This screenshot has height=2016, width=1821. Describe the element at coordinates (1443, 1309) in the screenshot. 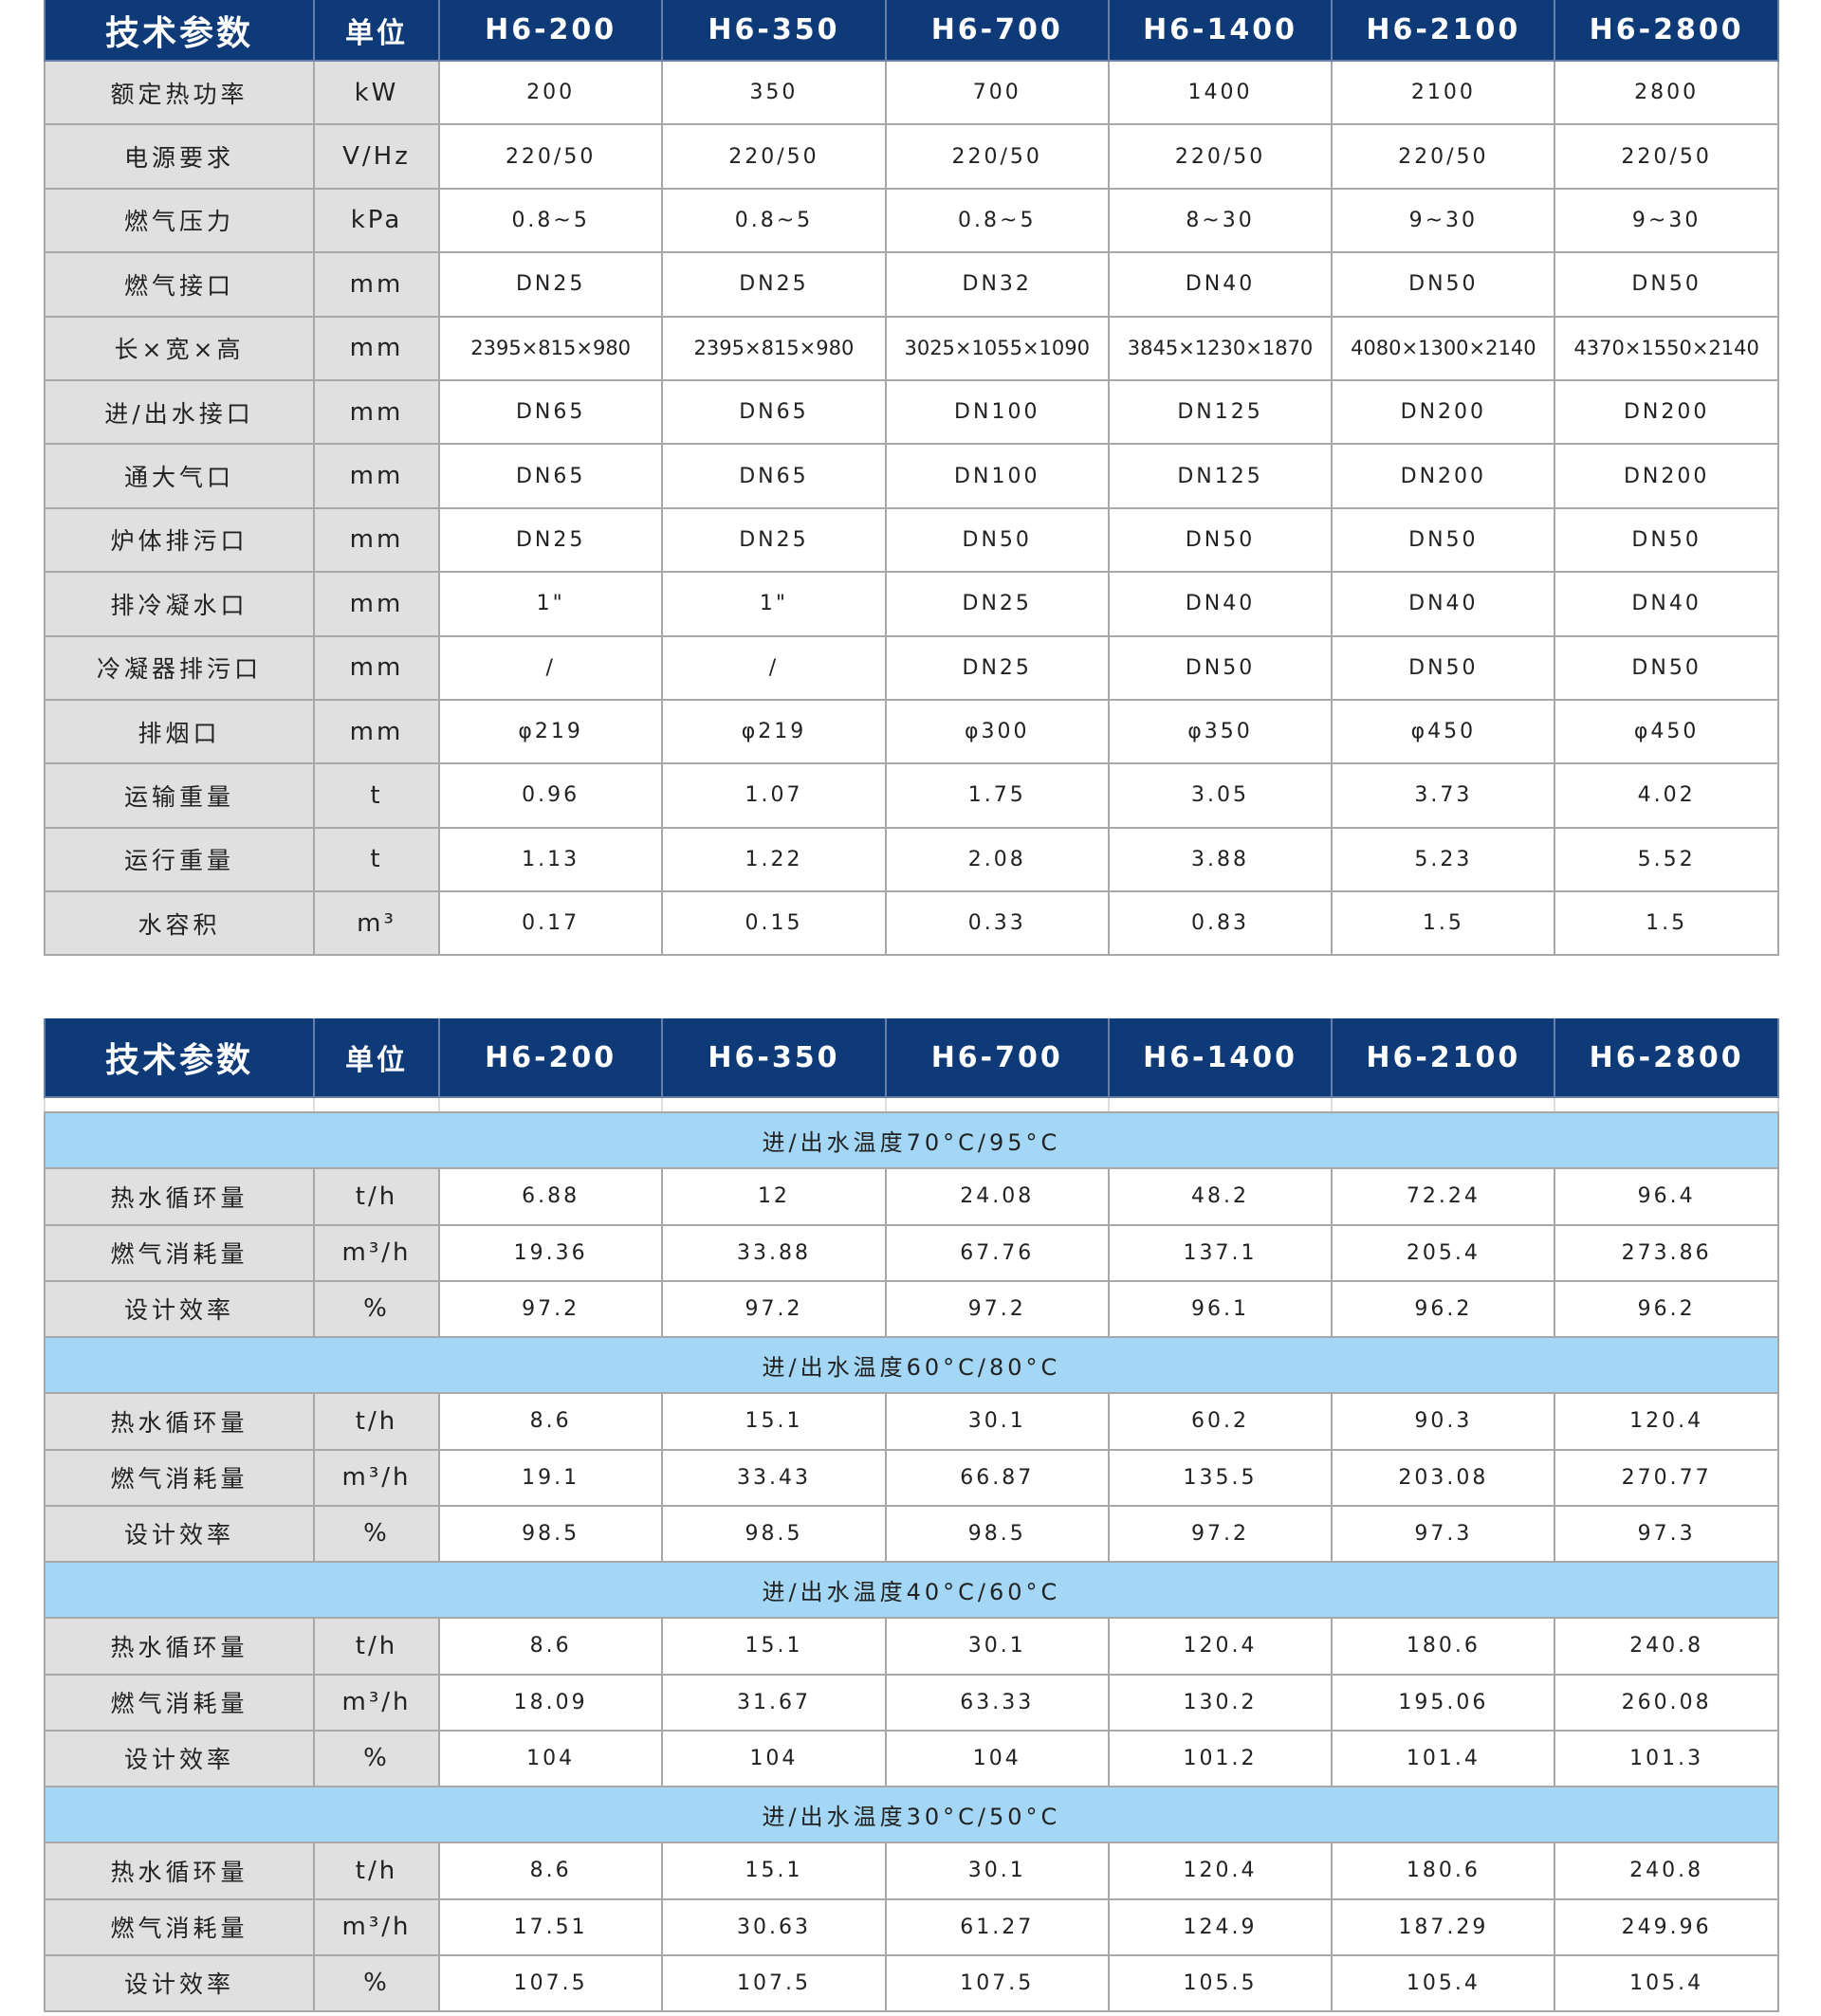

I see `value-cell: 96.2` at that location.